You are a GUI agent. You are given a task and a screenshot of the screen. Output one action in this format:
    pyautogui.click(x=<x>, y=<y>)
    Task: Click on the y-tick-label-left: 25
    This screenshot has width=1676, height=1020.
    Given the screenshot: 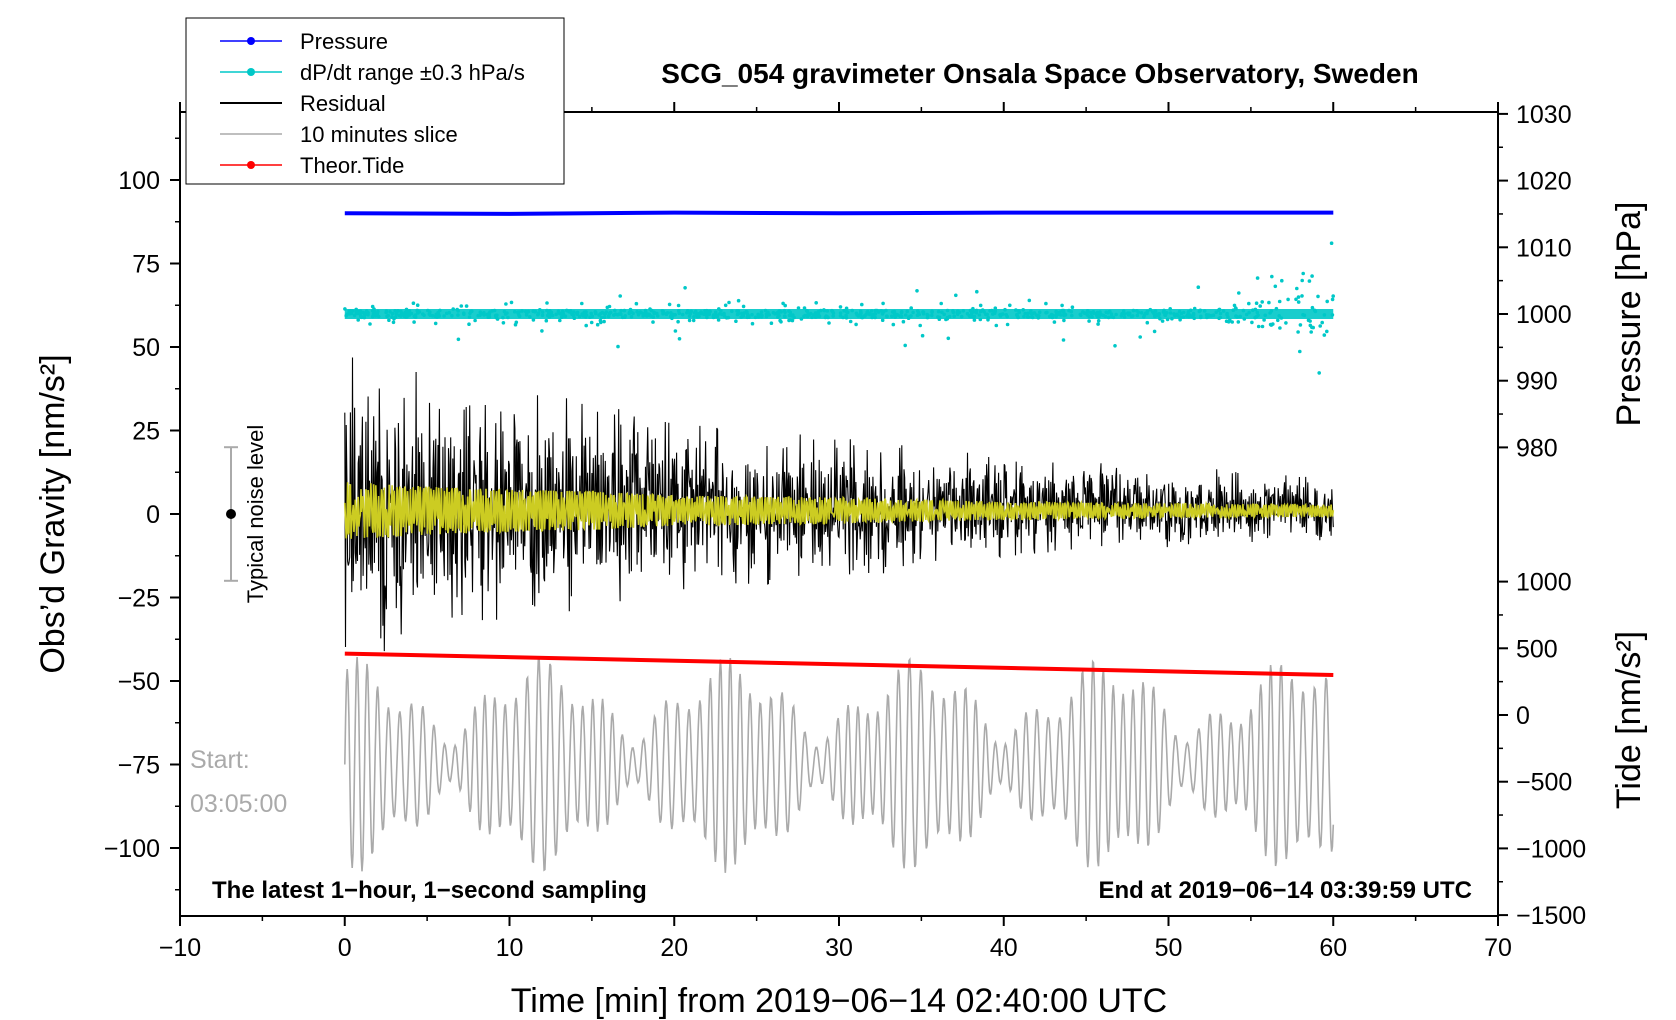 What is the action you would take?
    pyautogui.click(x=146, y=432)
    